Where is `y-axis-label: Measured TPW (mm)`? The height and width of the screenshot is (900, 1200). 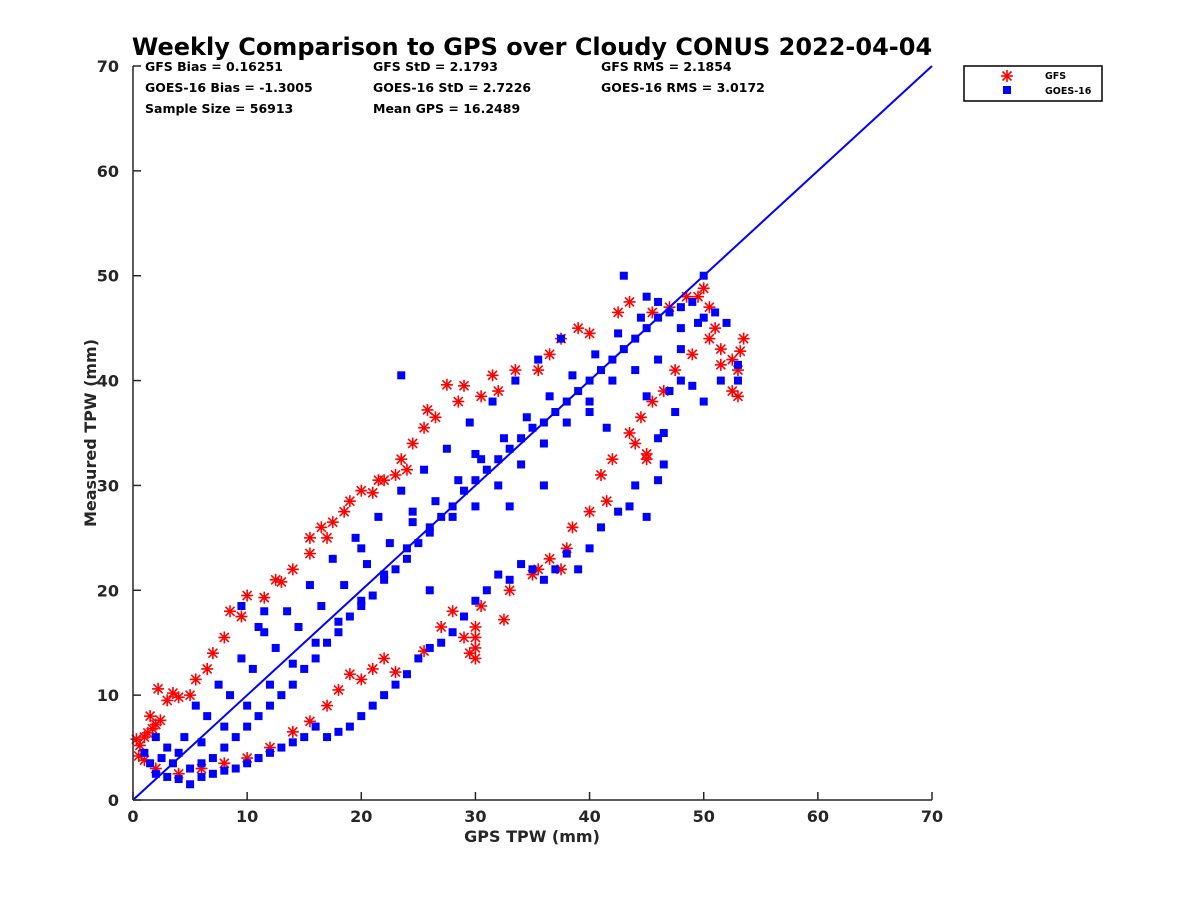 y-axis-label: Measured TPW (mm) is located at coordinates (90, 433).